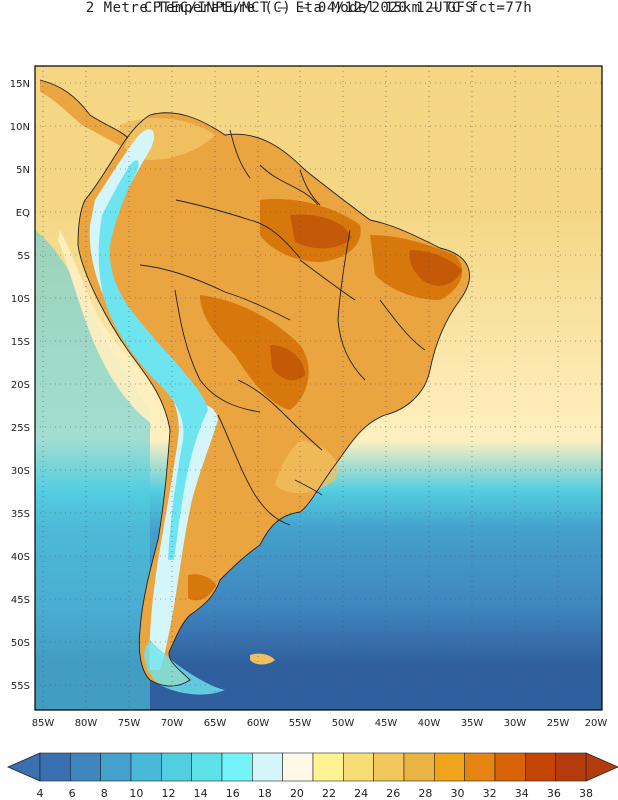 This screenshot has width=618, height=800. I want to click on pantanal-hottest-spot, so click(287, 363).